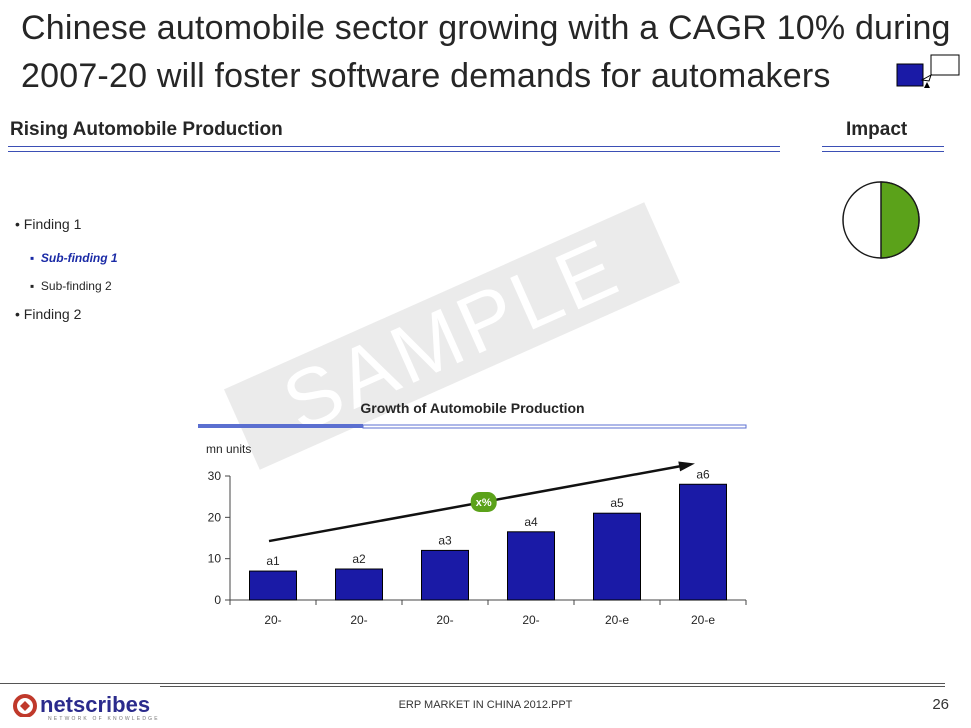 This screenshot has height=728, width=971. What do you see at coordinates (228, 449) in the screenshot?
I see `y-axis-label: mn units` at bounding box center [228, 449].